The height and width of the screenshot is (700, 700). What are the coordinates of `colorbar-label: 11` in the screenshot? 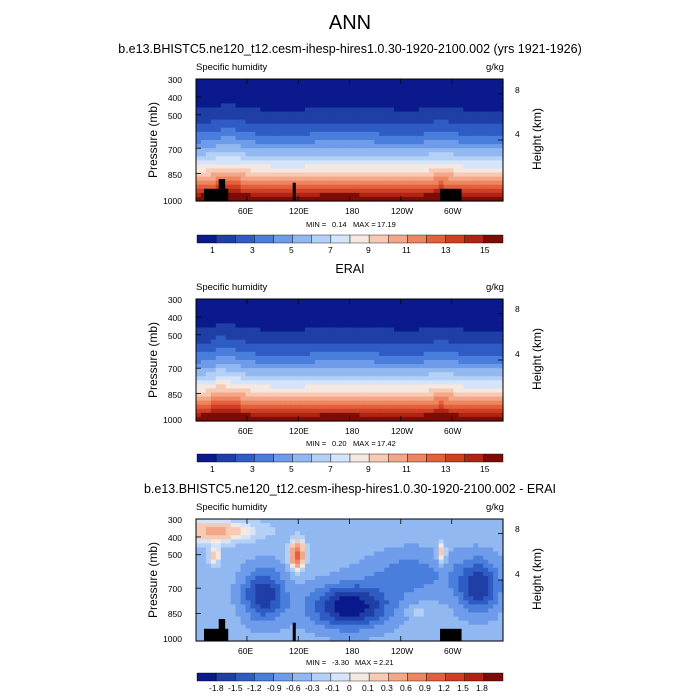 It's located at (406, 469).